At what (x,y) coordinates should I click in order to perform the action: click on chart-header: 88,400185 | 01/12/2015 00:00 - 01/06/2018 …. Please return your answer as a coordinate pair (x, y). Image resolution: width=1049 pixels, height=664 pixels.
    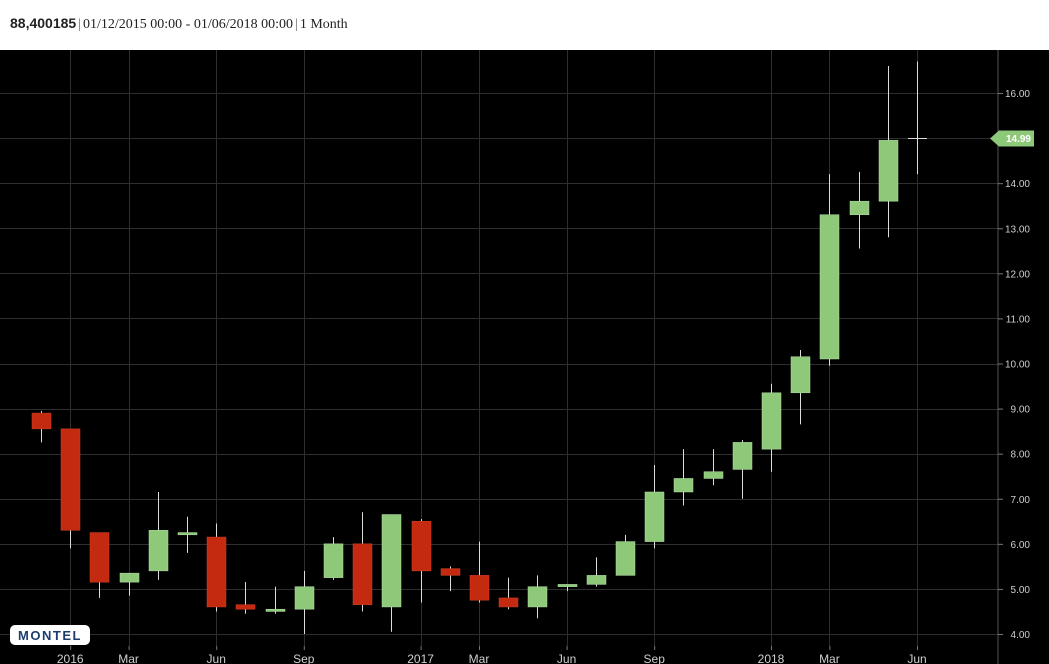
    Looking at the image, I should click on (524, 25).